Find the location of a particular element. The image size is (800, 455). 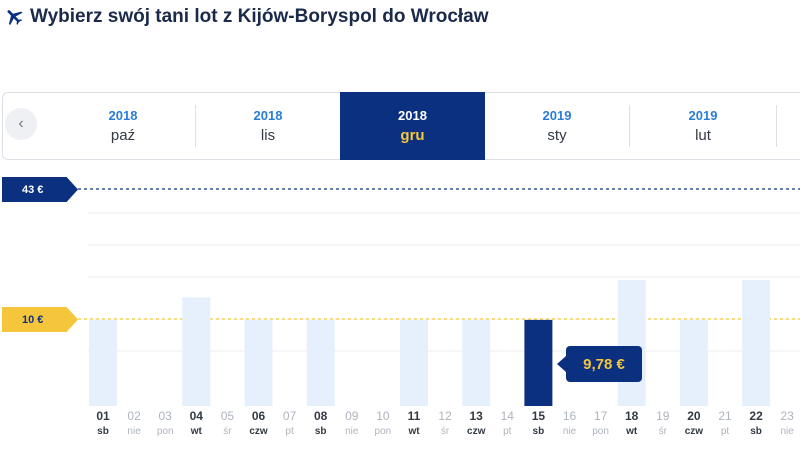

month-name: gru is located at coordinates (412, 135).